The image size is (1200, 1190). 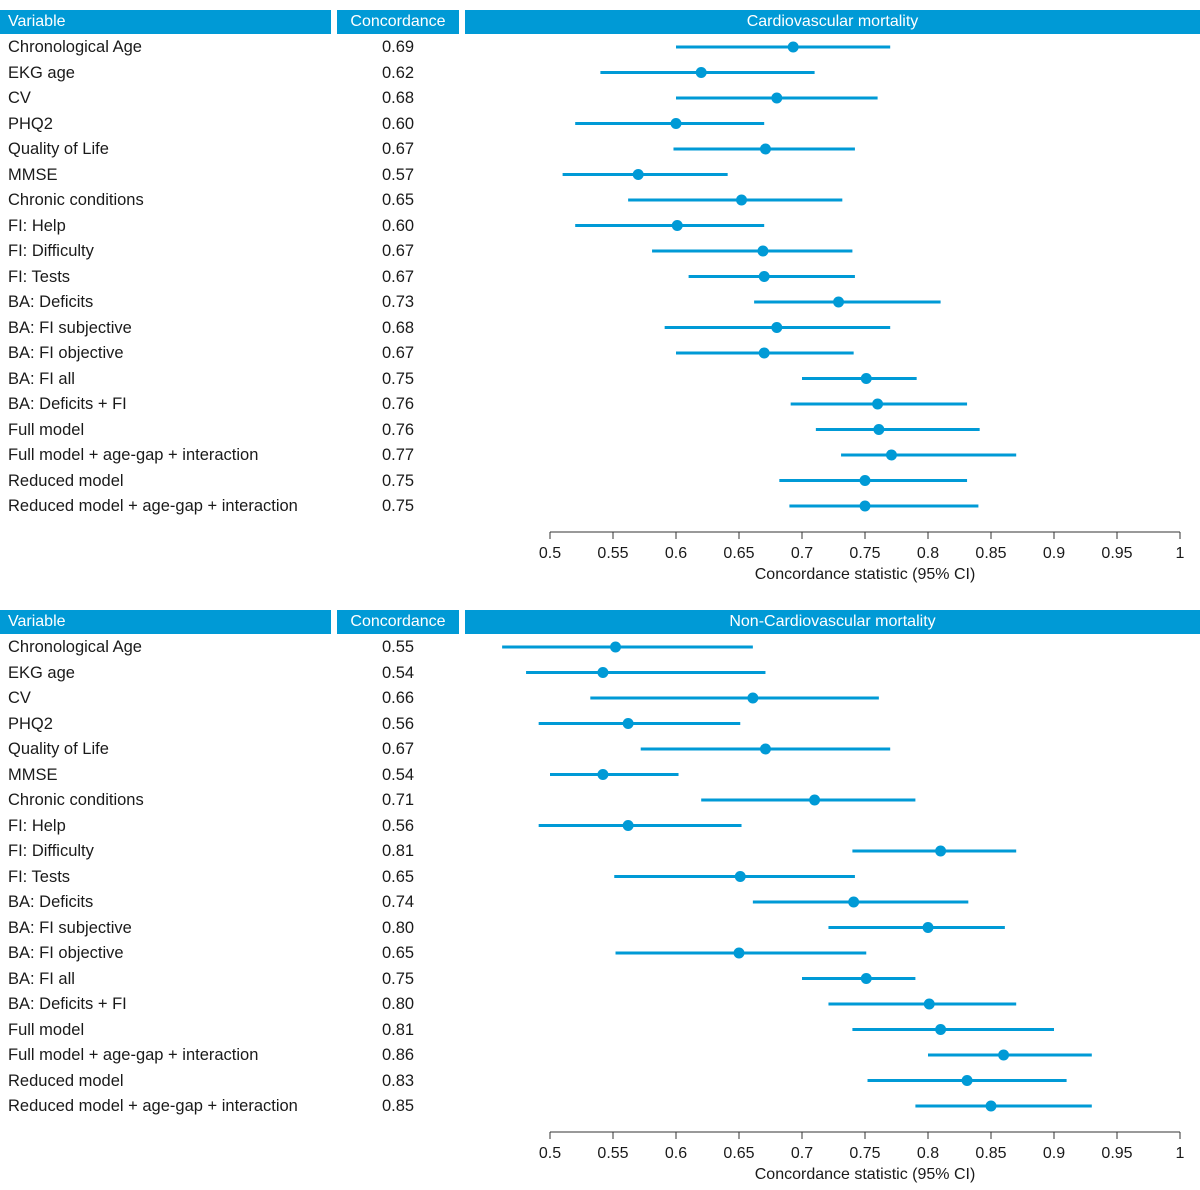 What do you see at coordinates (738, 1153) in the screenshot?
I see `x-tick-label: 0.65` at bounding box center [738, 1153].